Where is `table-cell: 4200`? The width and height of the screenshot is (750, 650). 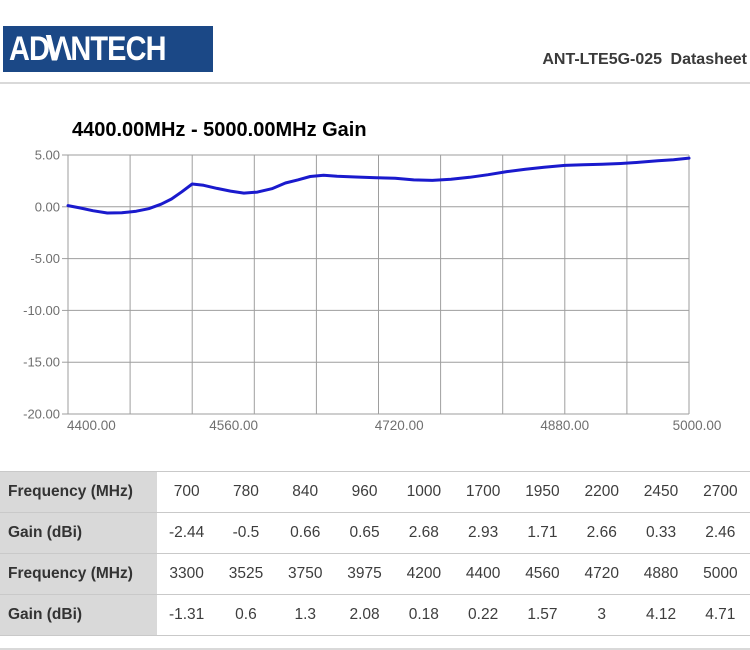 table-cell: 4200 is located at coordinates (424, 573).